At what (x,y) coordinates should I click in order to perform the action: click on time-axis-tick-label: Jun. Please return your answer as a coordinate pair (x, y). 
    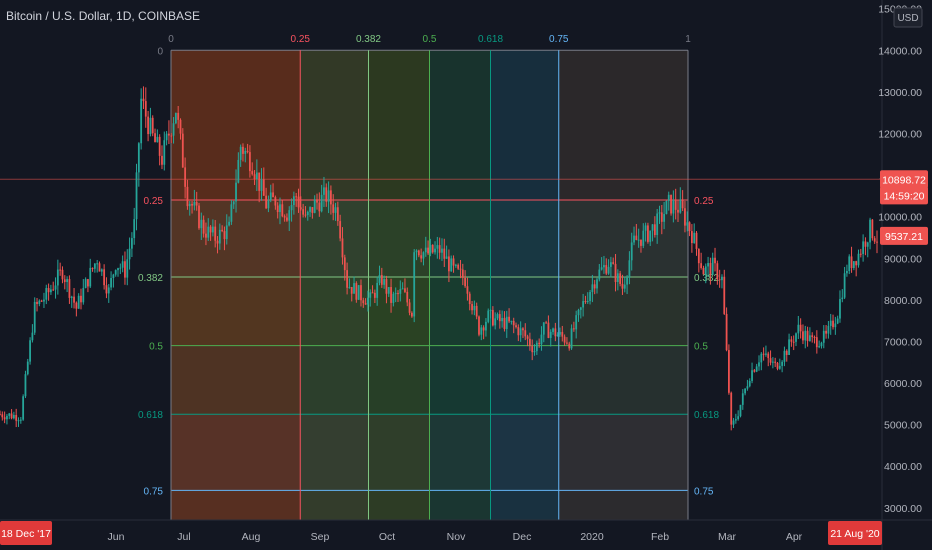
    Looking at the image, I should click on (116, 537).